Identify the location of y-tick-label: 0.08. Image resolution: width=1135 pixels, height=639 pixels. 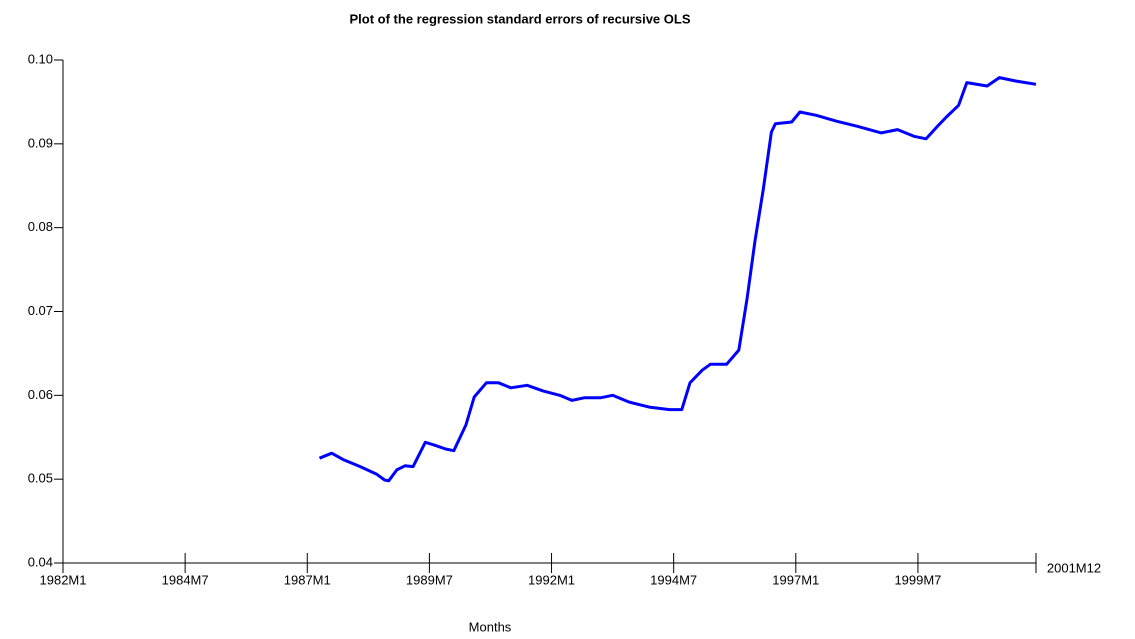
(40, 226).